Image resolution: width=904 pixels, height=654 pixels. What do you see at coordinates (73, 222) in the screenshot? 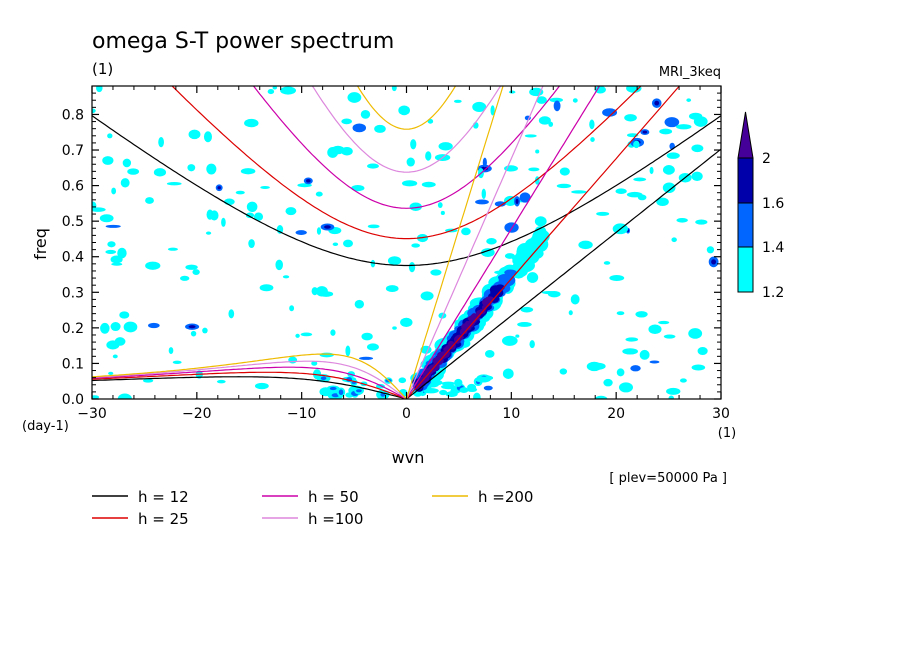
I see `y-tick-label: 0.5` at bounding box center [73, 222].